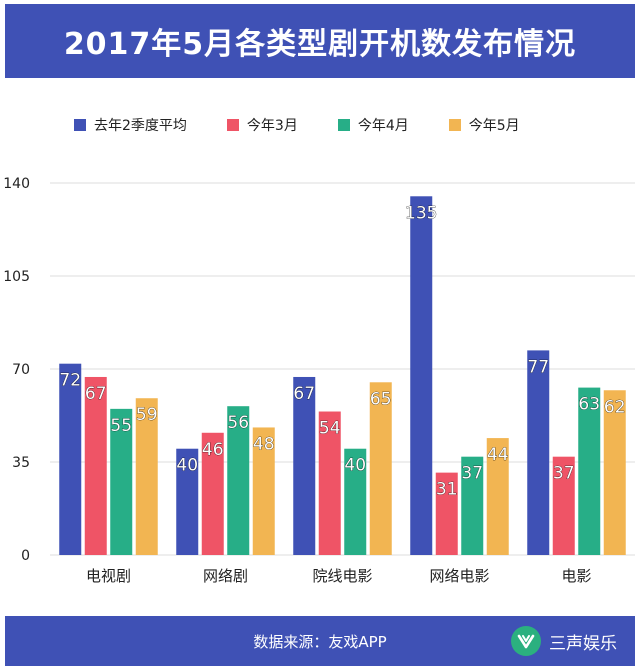 Image resolution: width=640 pixels, height=670 pixels. Describe the element at coordinates (70, 381) in the screenshot. I see `bar-value-label: 72` at that location.